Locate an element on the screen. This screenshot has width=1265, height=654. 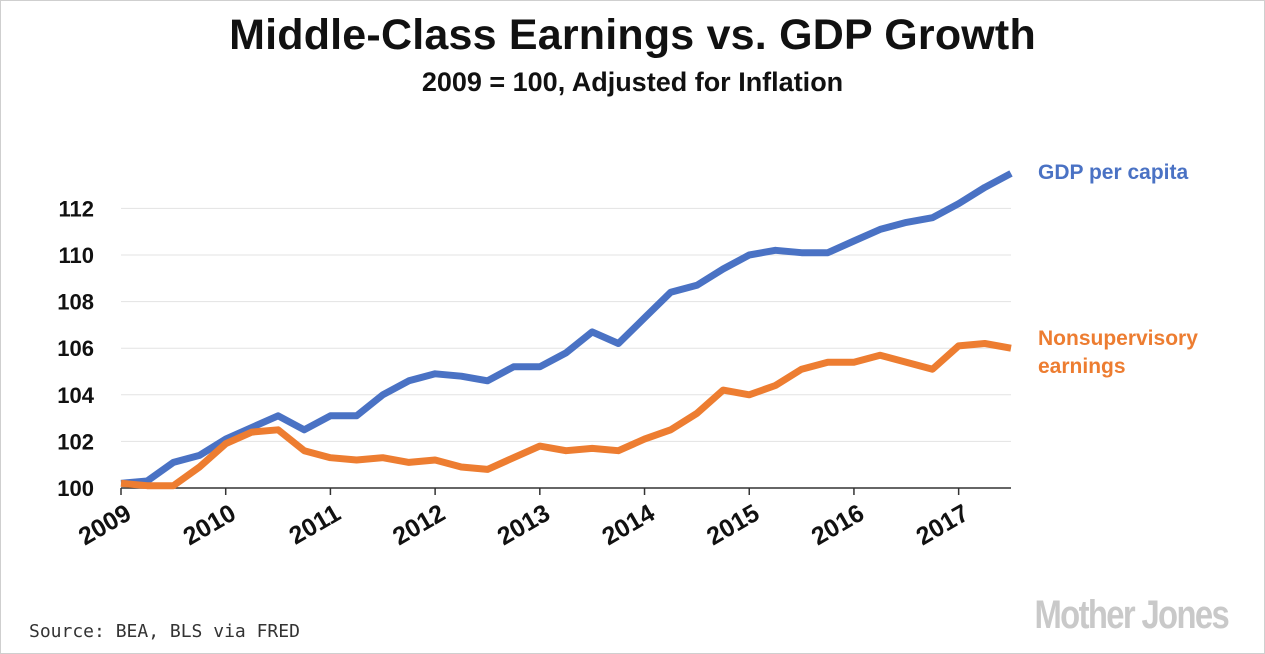
x-tick-label: 2014 is located at coordinates (628, 525).